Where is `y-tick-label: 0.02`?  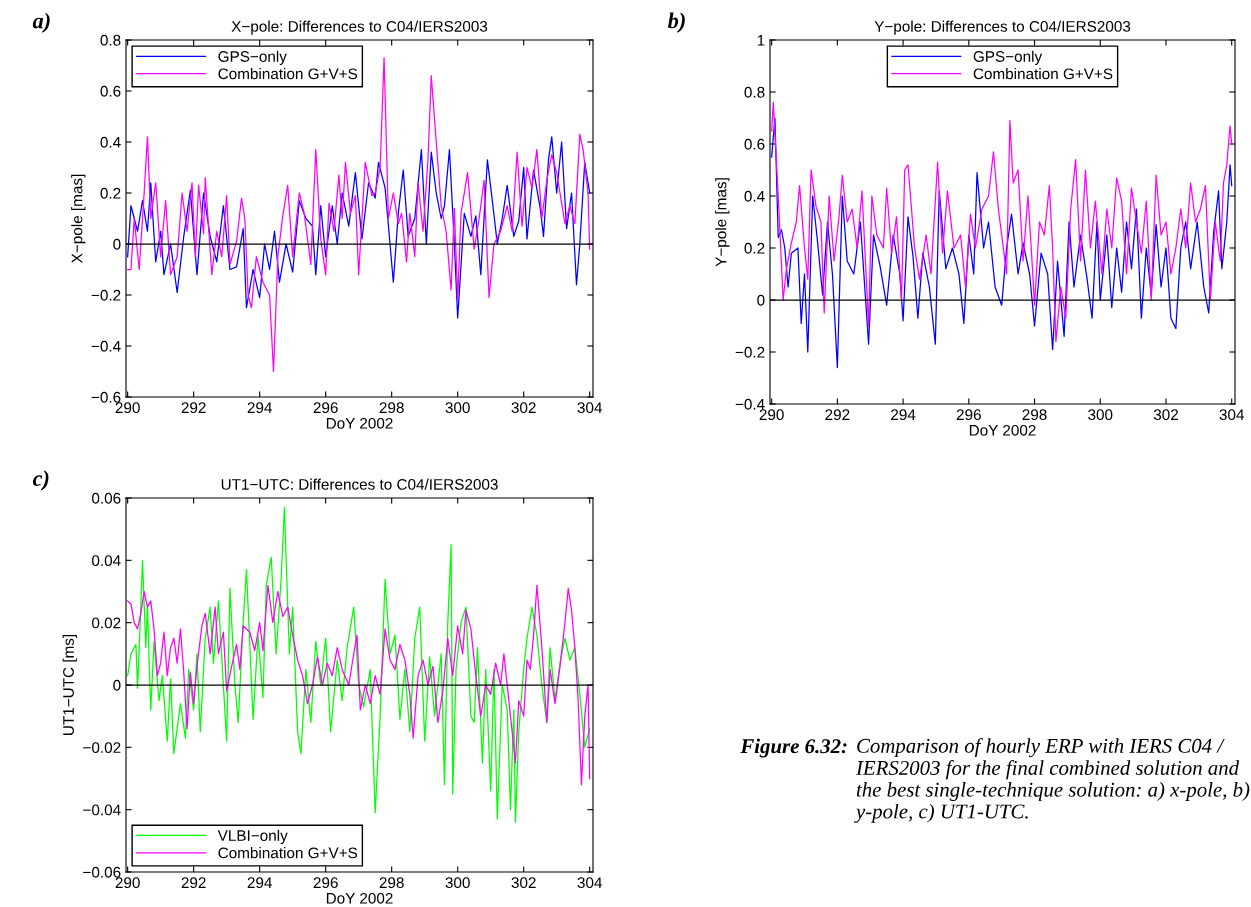 y-tick-label: 0.02 is located at coordinates (106, 623).